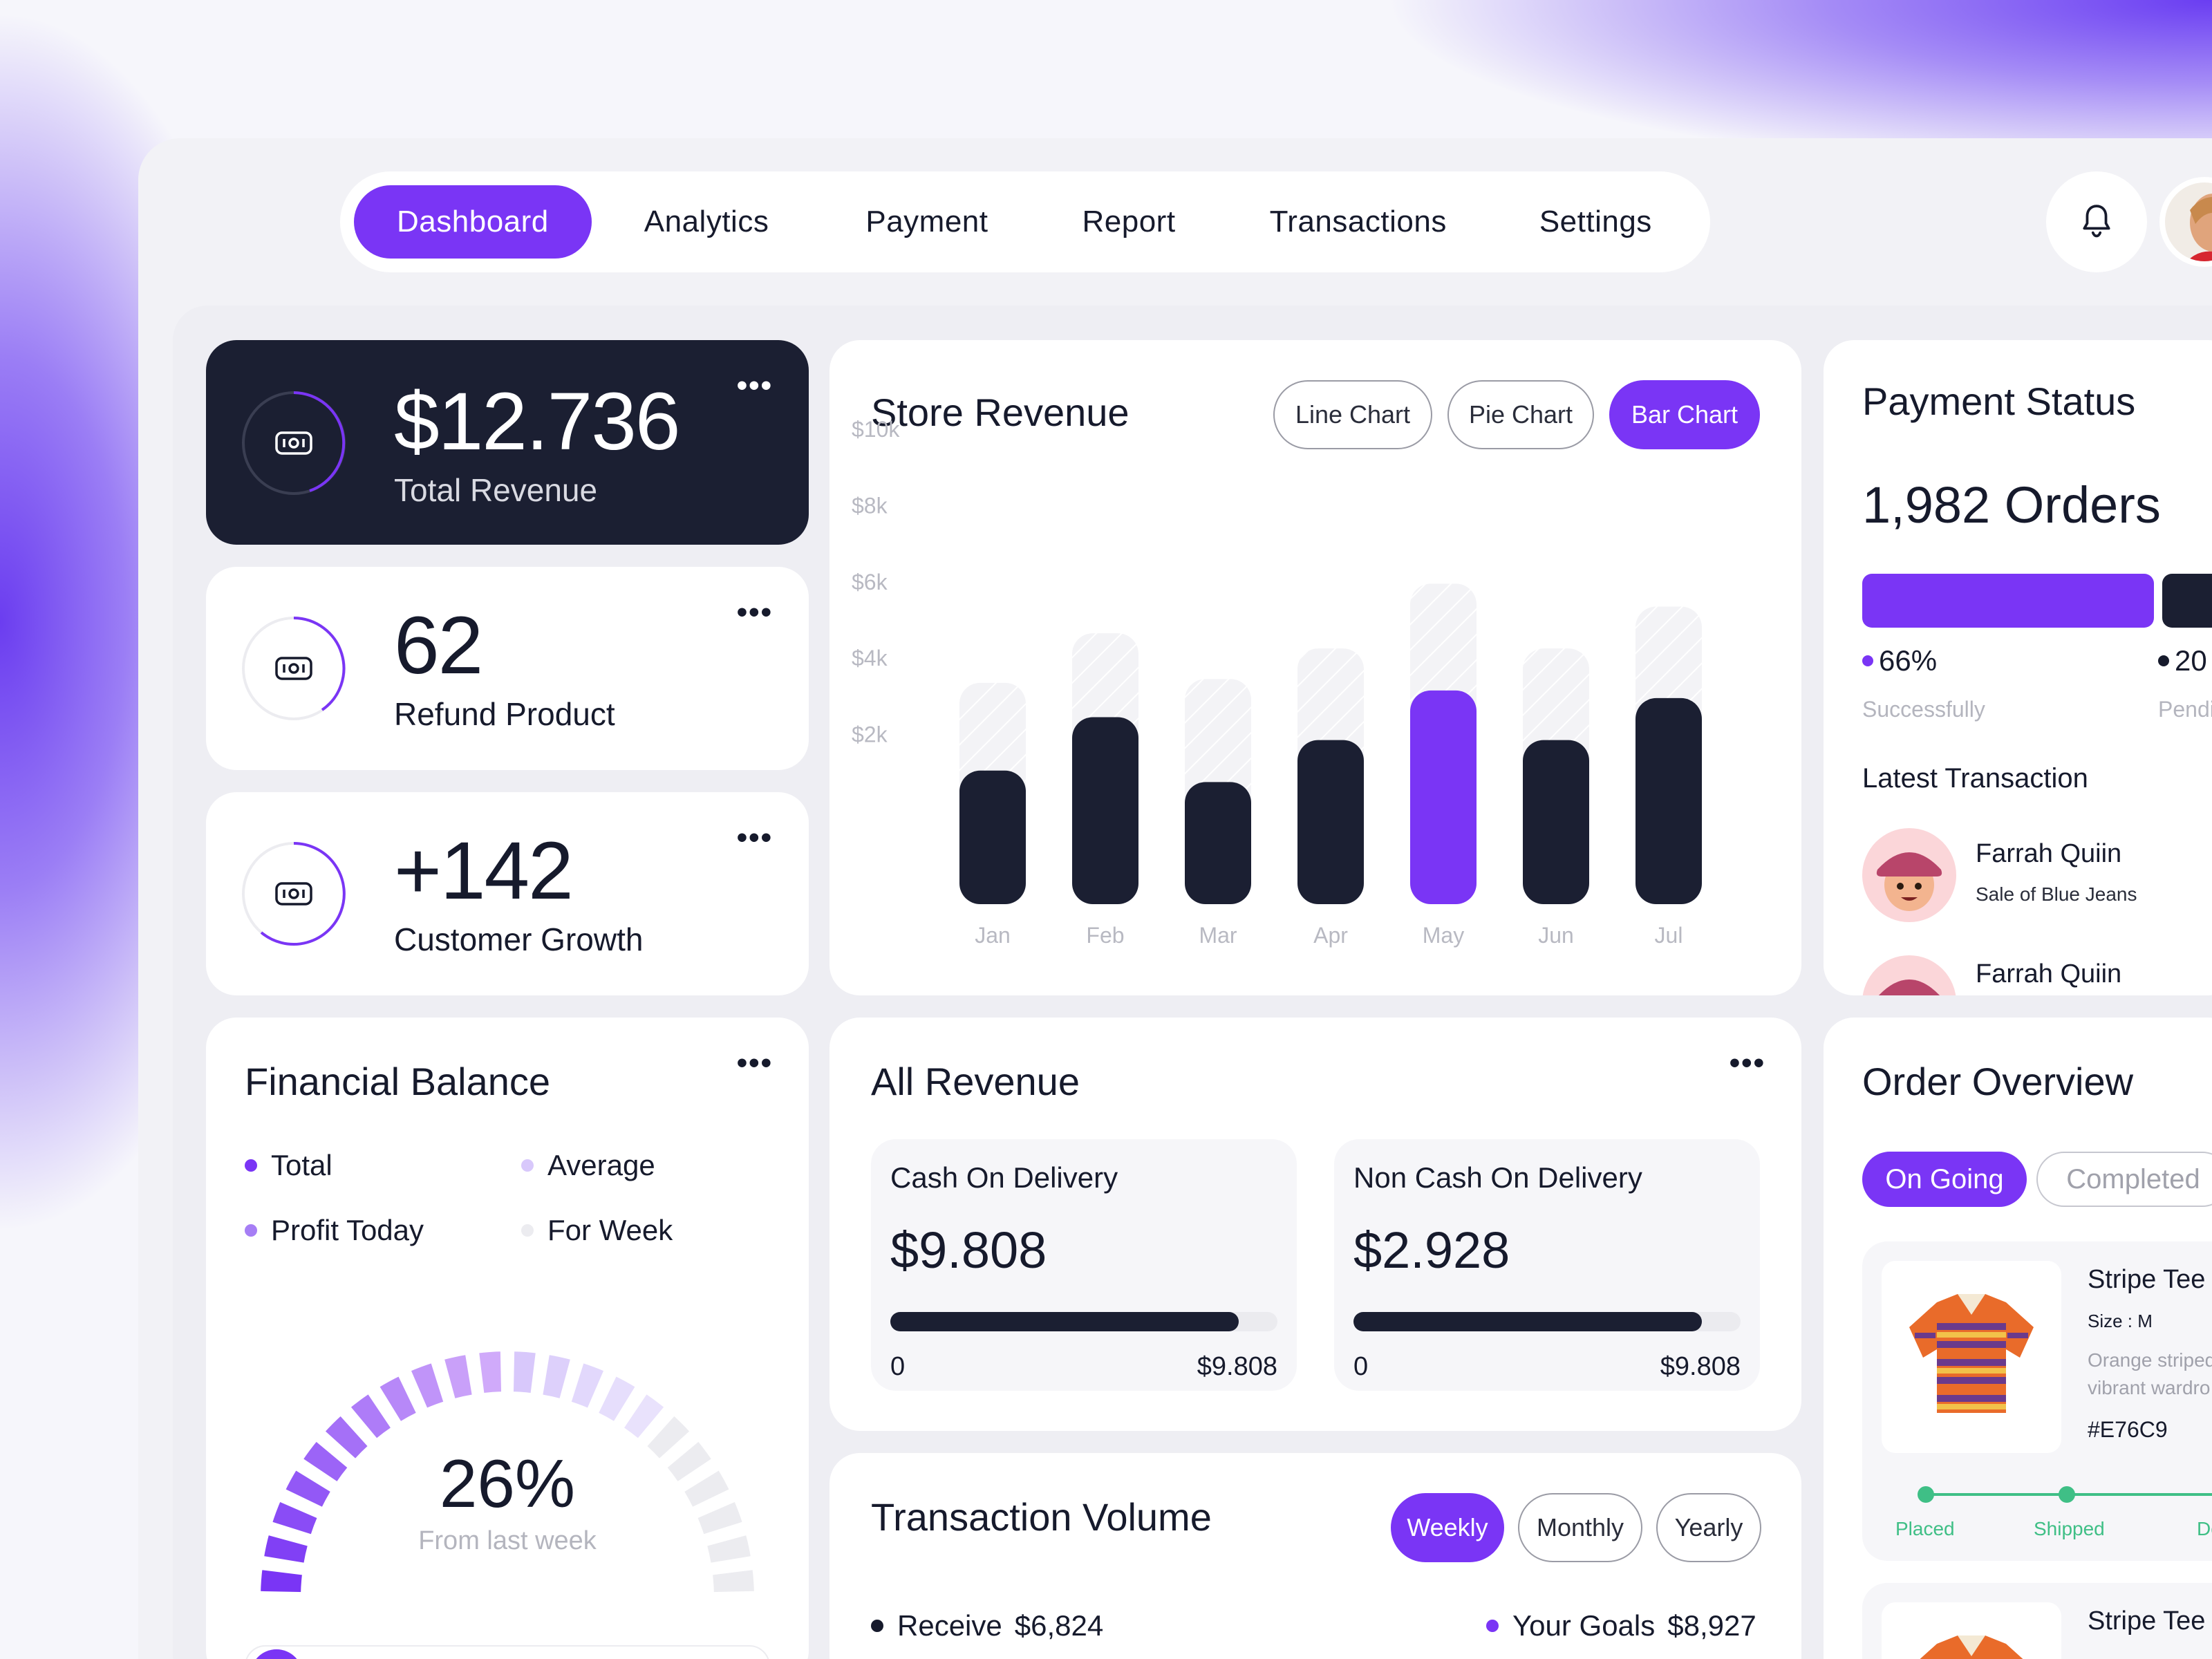 The image size is (2212, 1659). What do you see at coordinates (484, 871) in the screenshot?
I see `customer-growth-value: +142` at bounding box center [484, 871].